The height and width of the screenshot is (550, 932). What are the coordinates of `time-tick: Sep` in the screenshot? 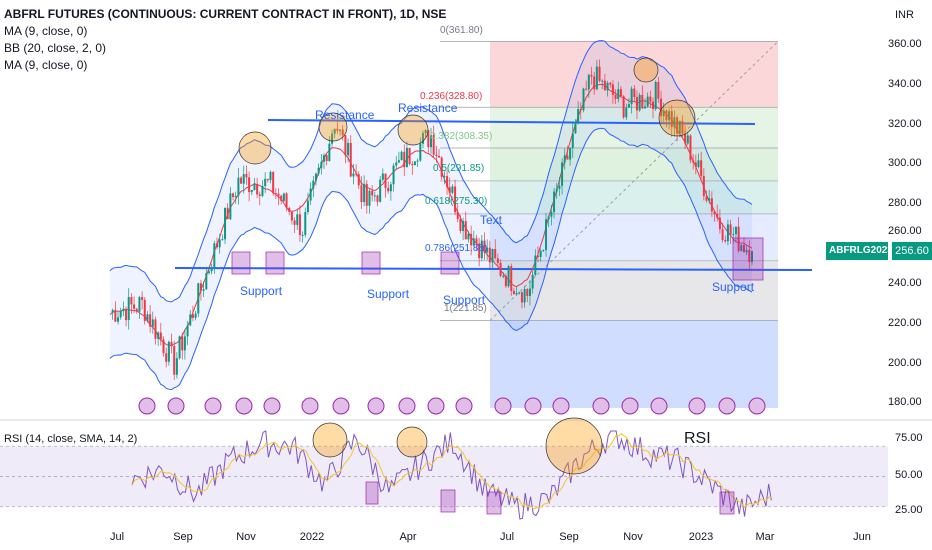 It's located at (183, 537).